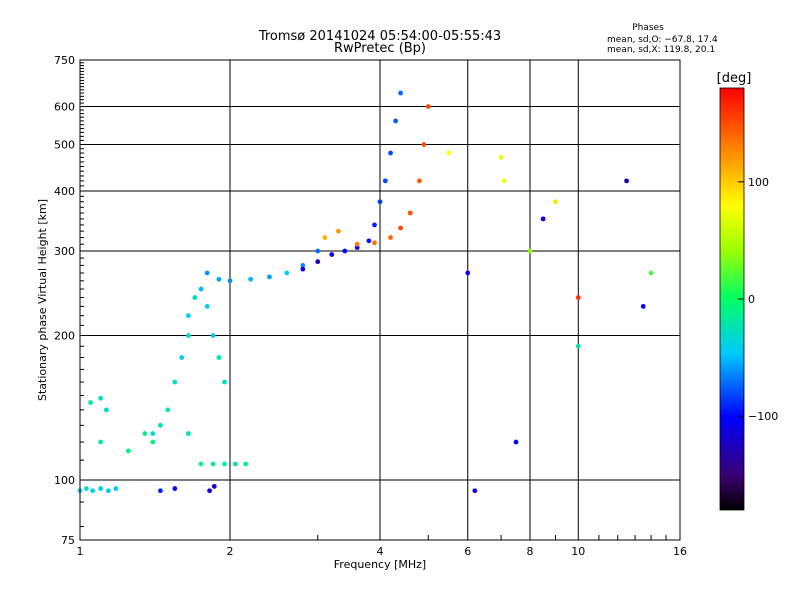 The image size is (800, 604). I want to click on x-axis-label: Frequency [MHz], so click(380, 564).